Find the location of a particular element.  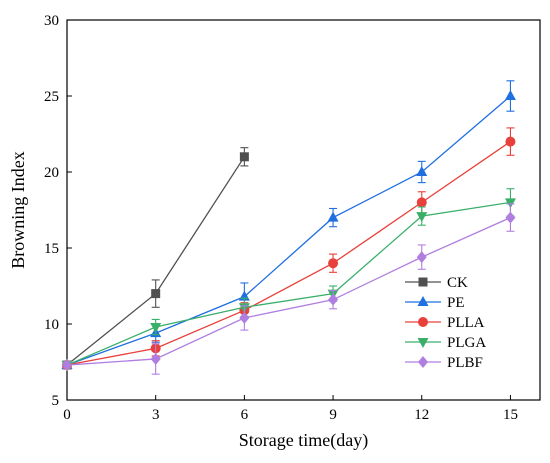

x-axis-title: Storage time(day) is located at coordinates (303, 440).